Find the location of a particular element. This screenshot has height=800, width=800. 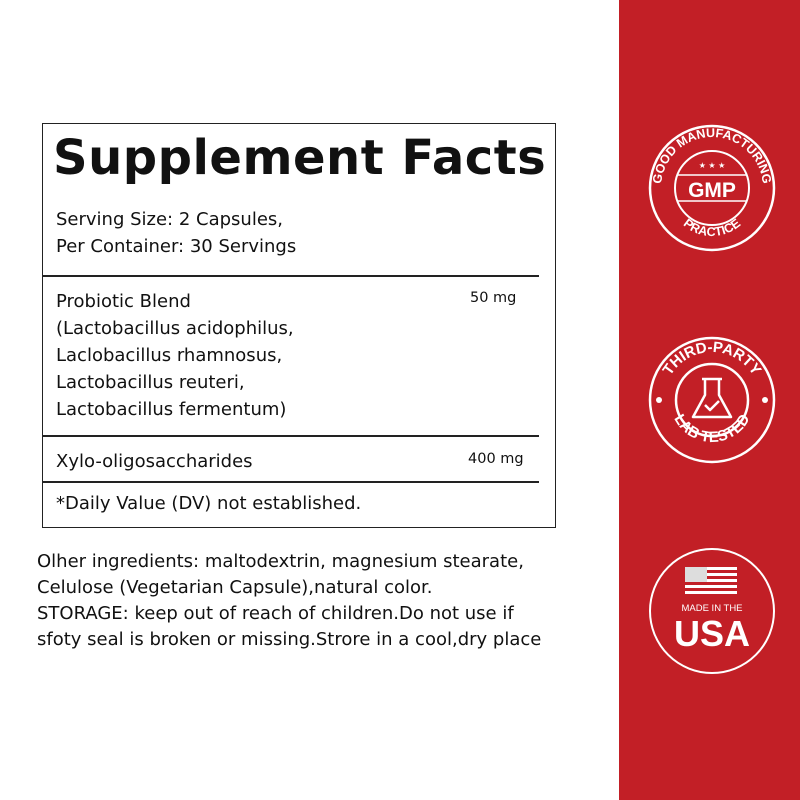

ingredient-name: Xylo-oligosaccharides is located at coordinates (154, 461).